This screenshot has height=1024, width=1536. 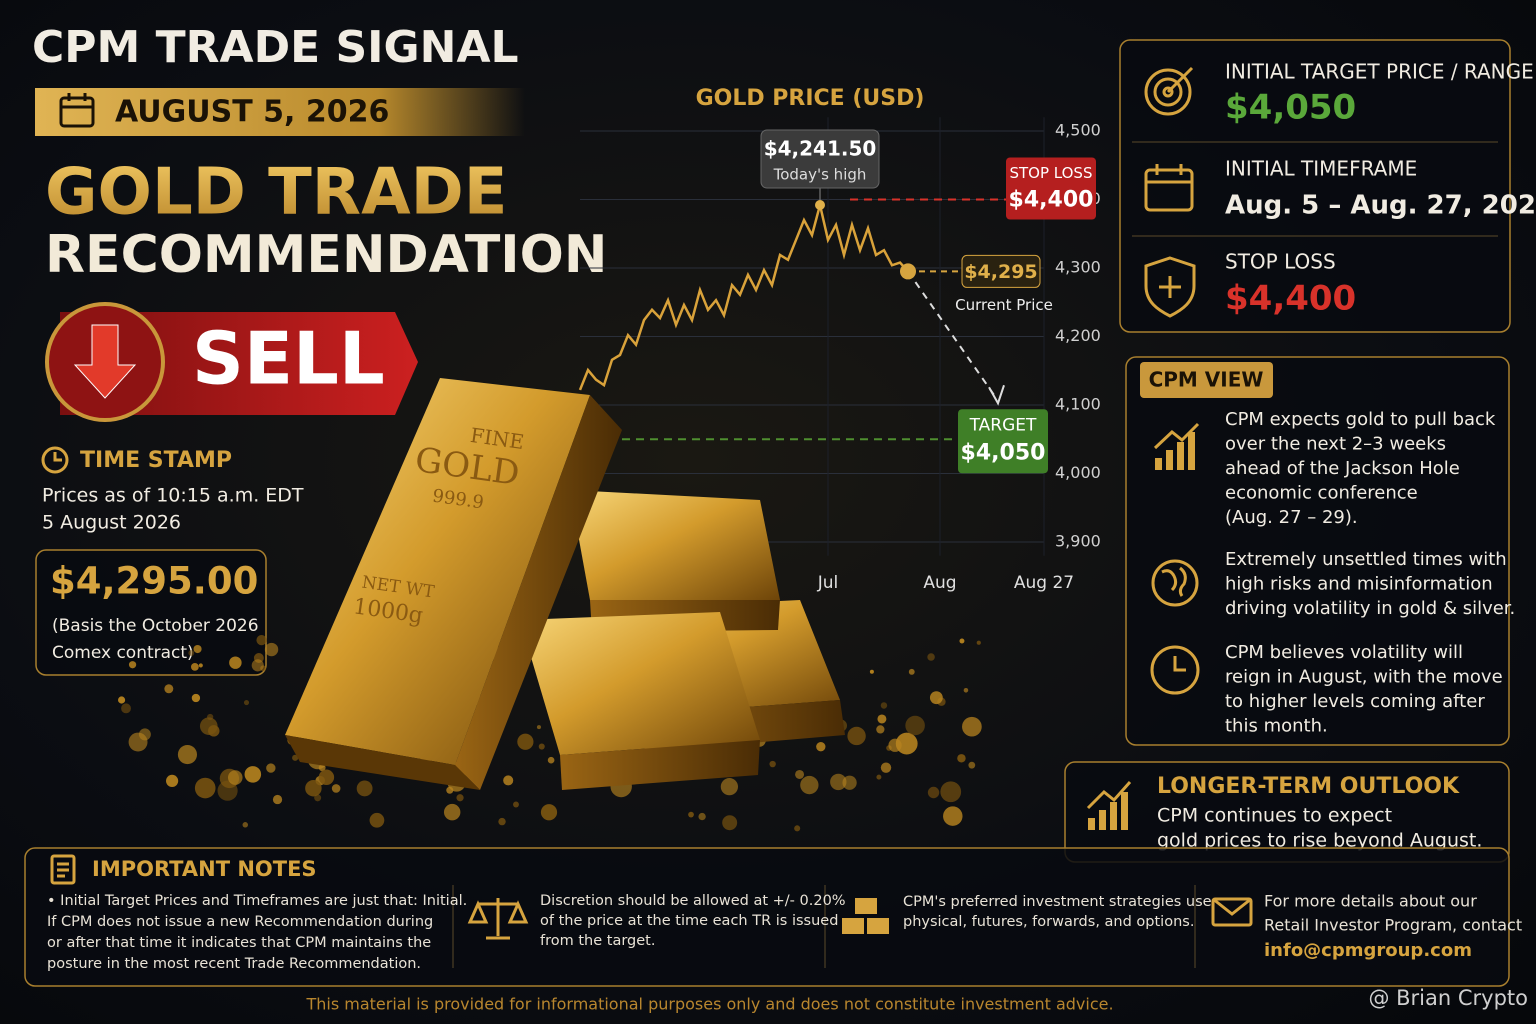 What do you see at coordinates (1360, 419) in the screenshot?
I see `cpm-view-text: CPM expects gold to pull back` at bounding box center [1360, 419].